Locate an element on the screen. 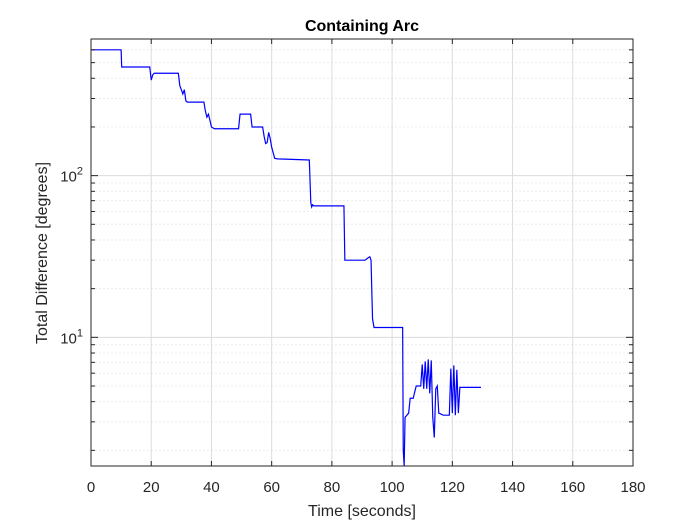 Image resolution: width=700 pixels, height=525 pixels. x-tick-label: 0 is located at coordinates (91, 487).